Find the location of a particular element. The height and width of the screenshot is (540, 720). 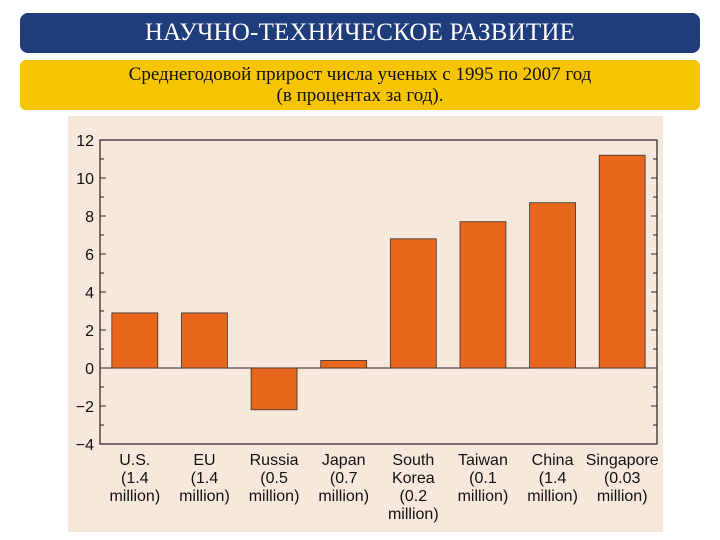

x-category-label: (0.5 is located at coordinates (274, 478).